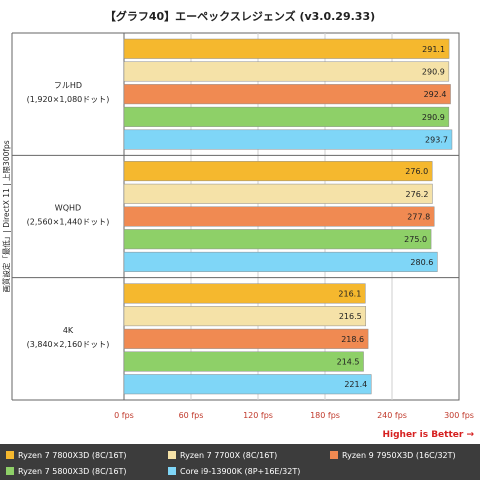  I want to click on data-label: 221.4, so click(355, 384).